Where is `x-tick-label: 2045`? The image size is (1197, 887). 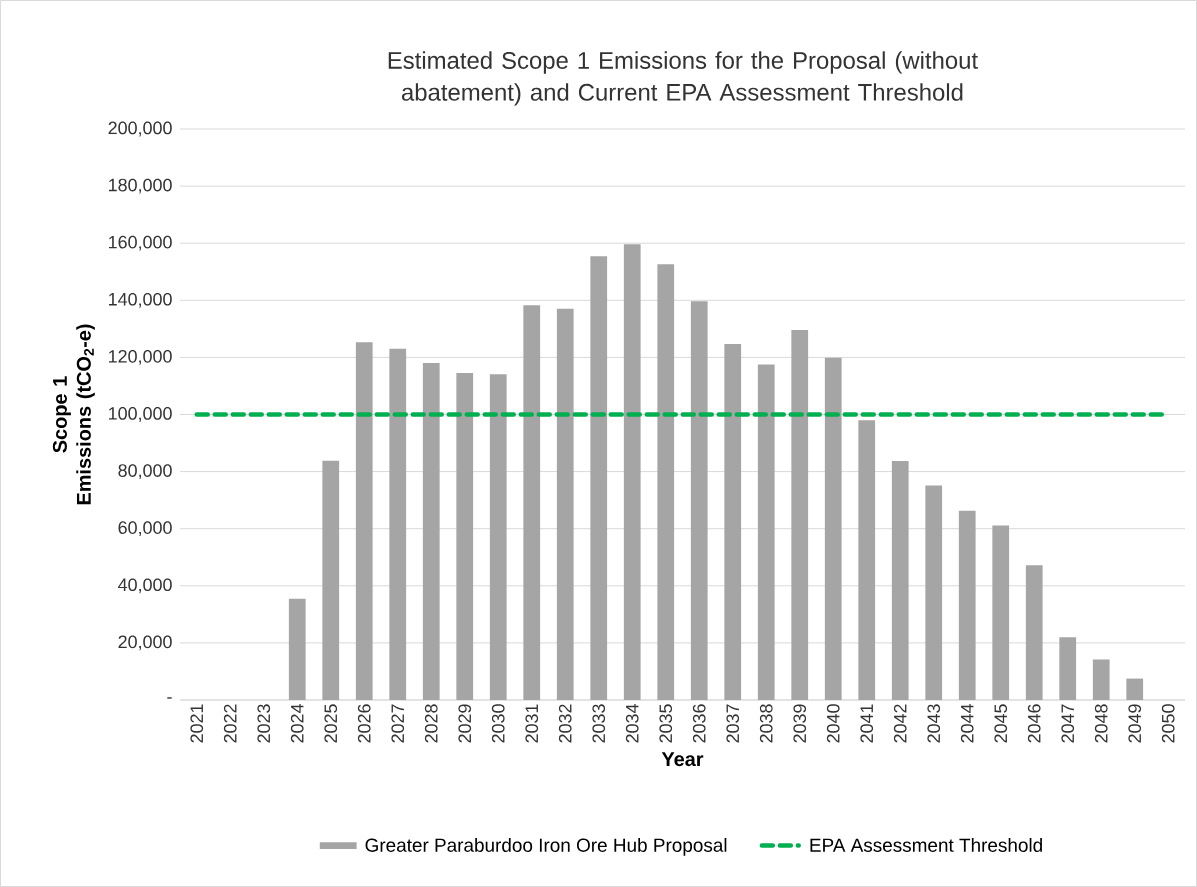
x-tick-label: 2045 is located at coordinates (1001, 723).